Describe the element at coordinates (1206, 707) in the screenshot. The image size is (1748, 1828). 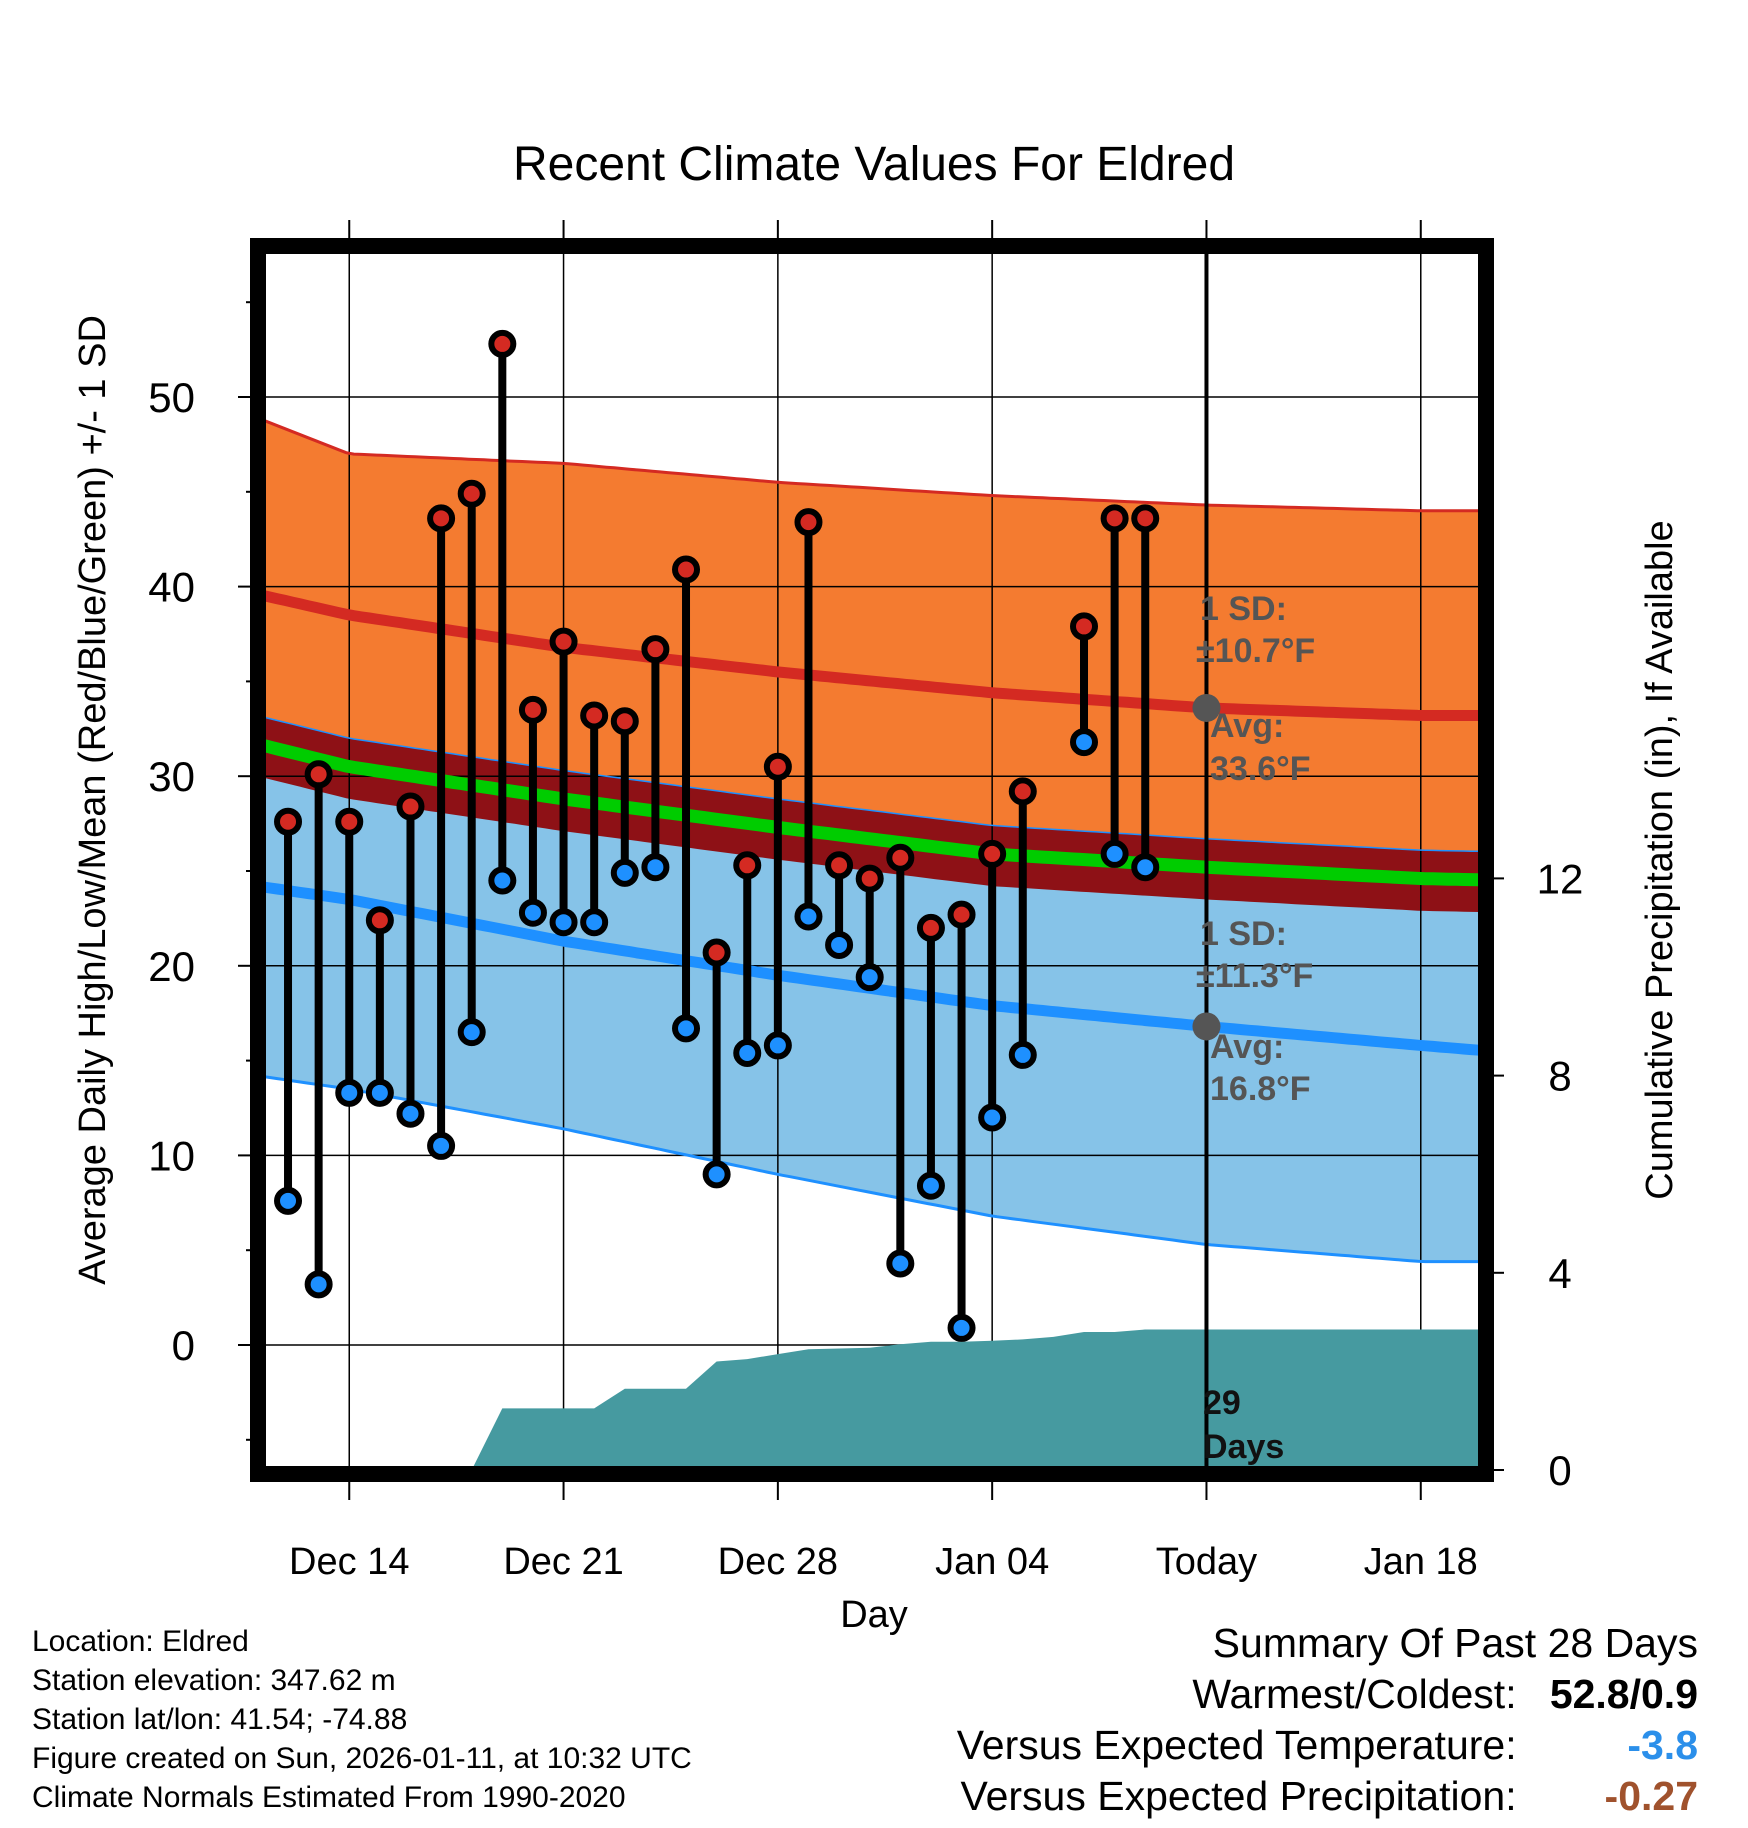
I see `avg-high-marker` at that location.